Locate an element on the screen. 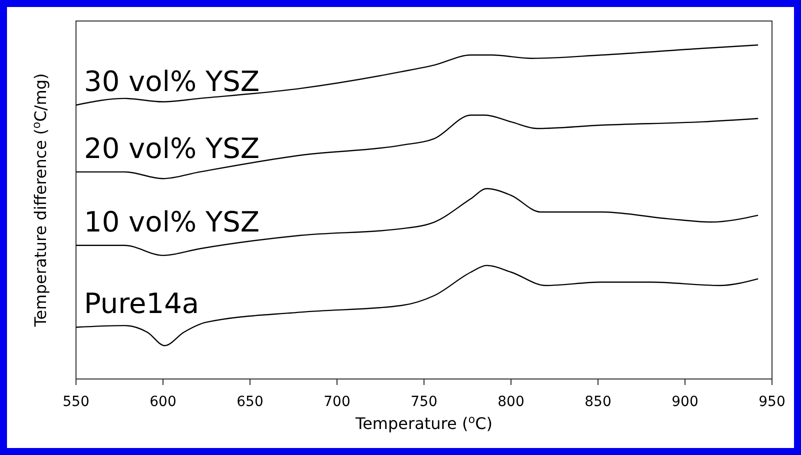 The height and width of the screenshot is (455, 801). x-tick-label: 700 is located at coordinates (337, 402).